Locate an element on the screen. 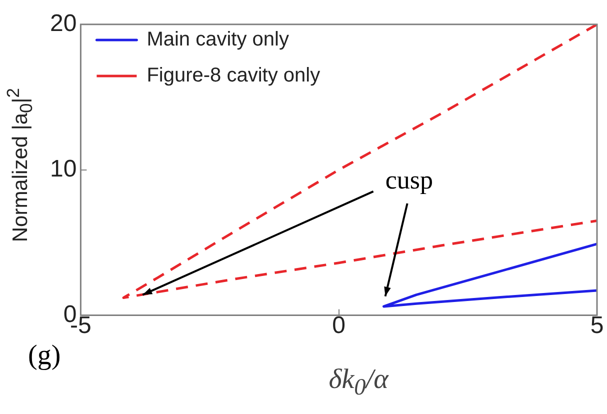 This screenshot has height=414, width=607. legend-label: Figure-8 cavity only is located at coordinates (233, 75).